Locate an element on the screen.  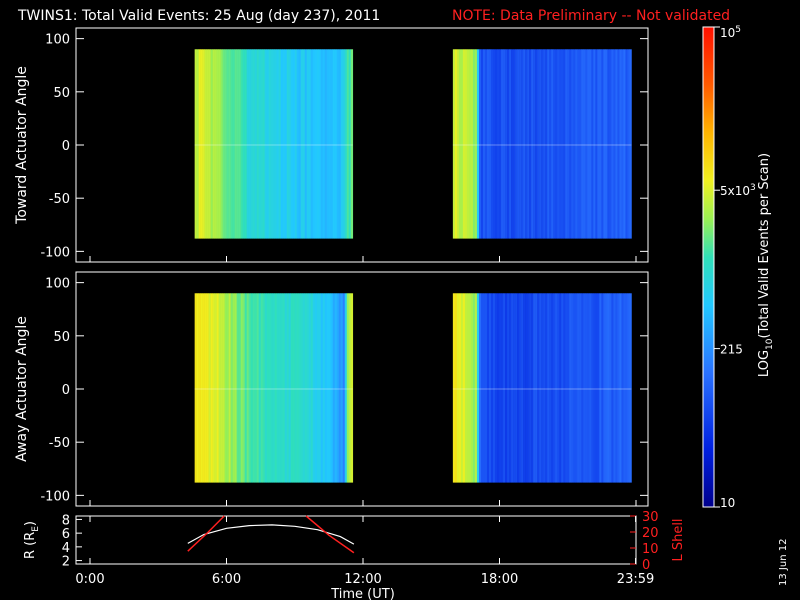
r-tick-label: 6 is located at coordinates (66, 534).